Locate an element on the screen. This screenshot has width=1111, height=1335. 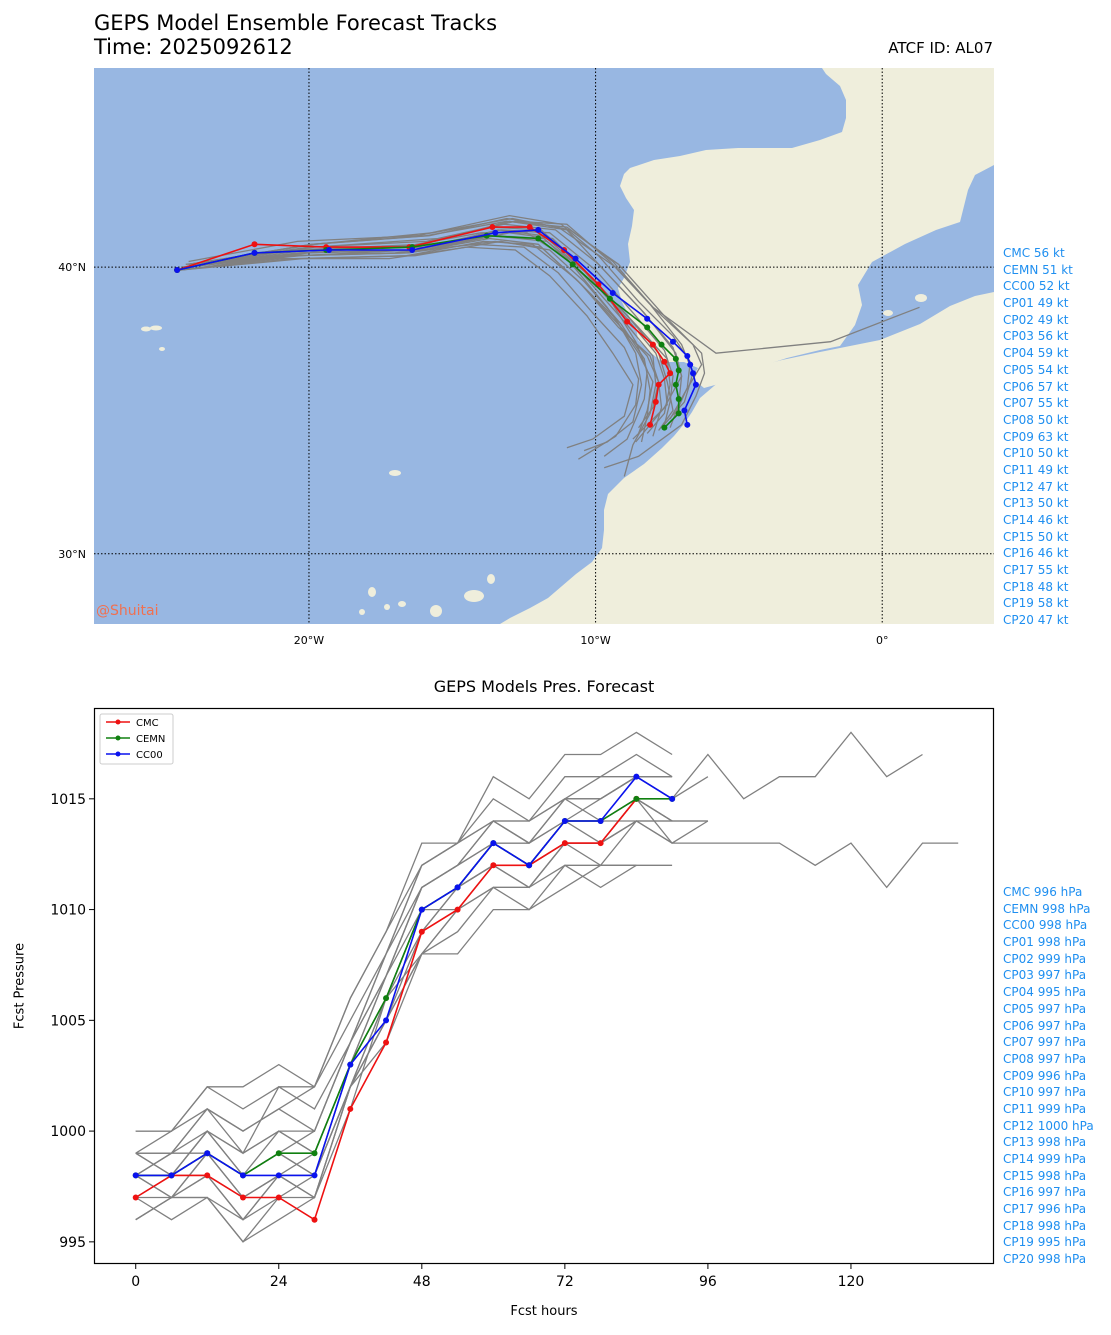
track-cc00 is located at coordinates (436, 327).